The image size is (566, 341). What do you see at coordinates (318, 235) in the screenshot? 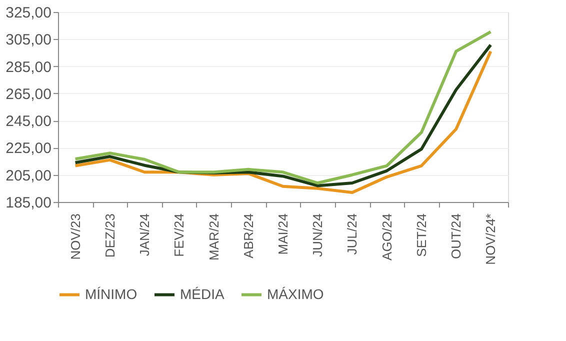
I see `x-tick-label: JUN/24` at bounding box center [318, 235].